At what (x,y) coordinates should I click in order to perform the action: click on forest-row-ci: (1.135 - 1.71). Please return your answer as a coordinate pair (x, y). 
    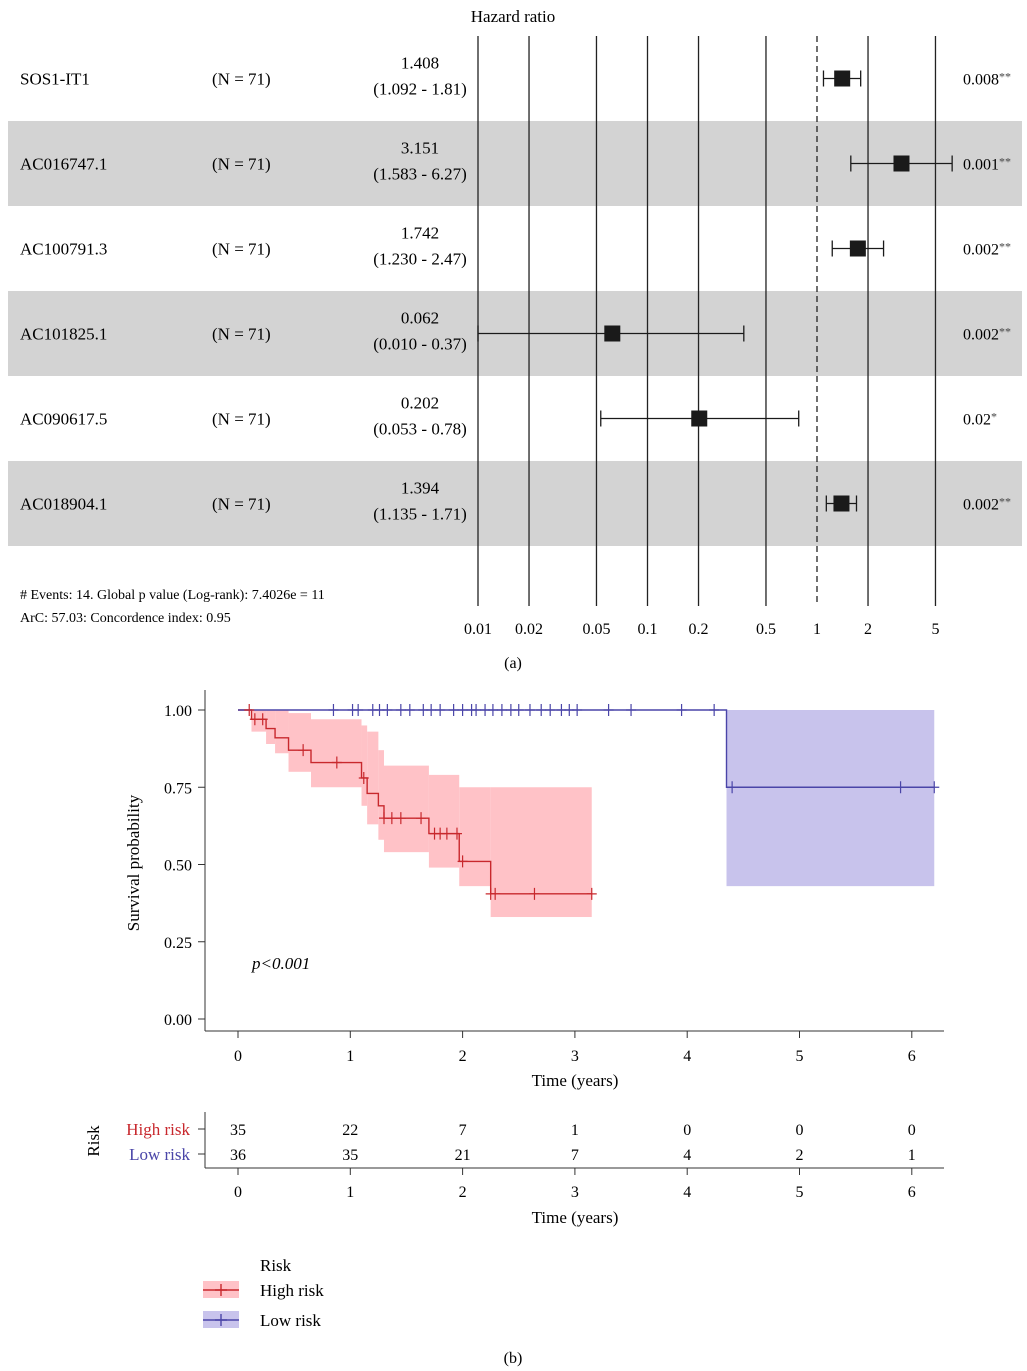
    Looking at the image, I should click on (419, 514).